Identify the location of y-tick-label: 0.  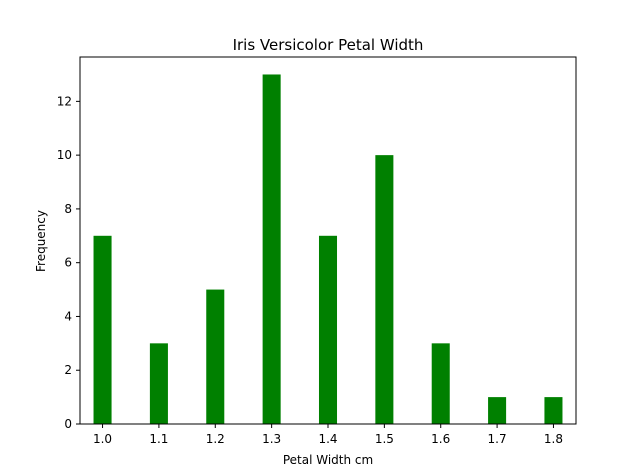
(68, 424).